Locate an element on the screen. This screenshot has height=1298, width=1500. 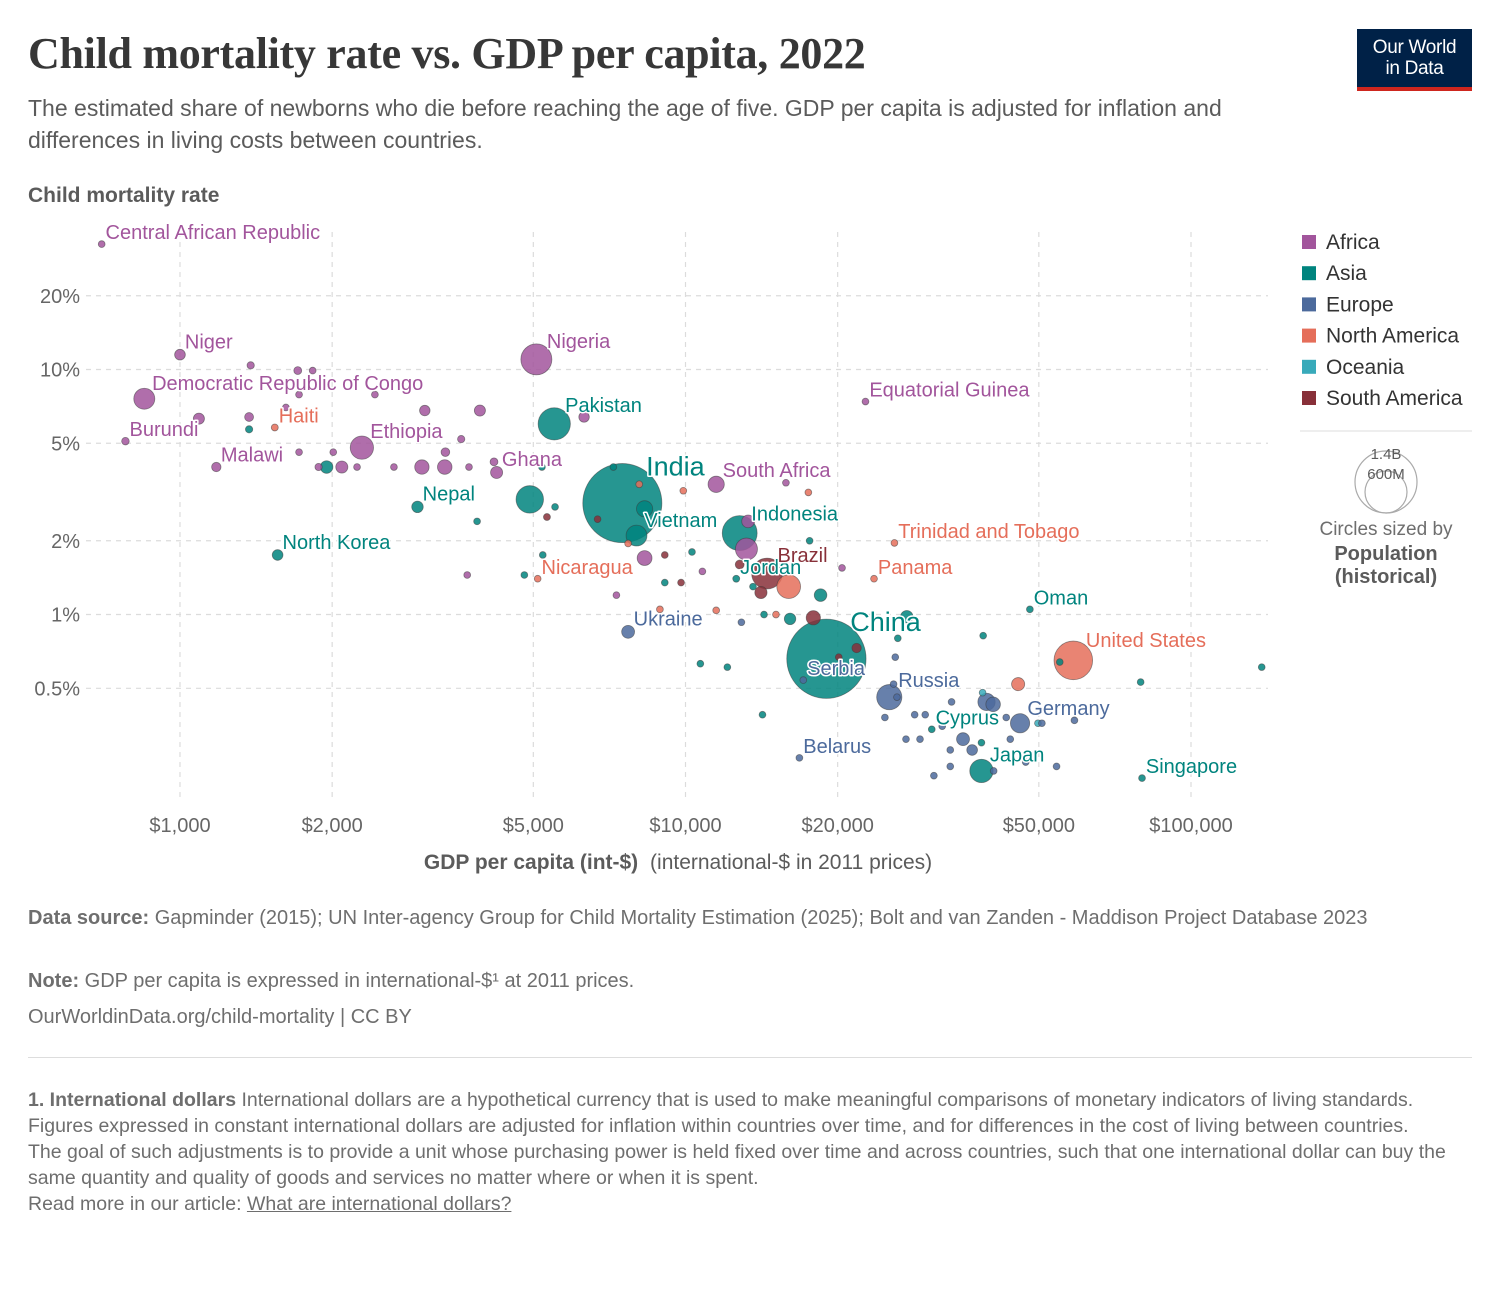
point-democratic-republic-of-congo is located at coordinates (144, 398).